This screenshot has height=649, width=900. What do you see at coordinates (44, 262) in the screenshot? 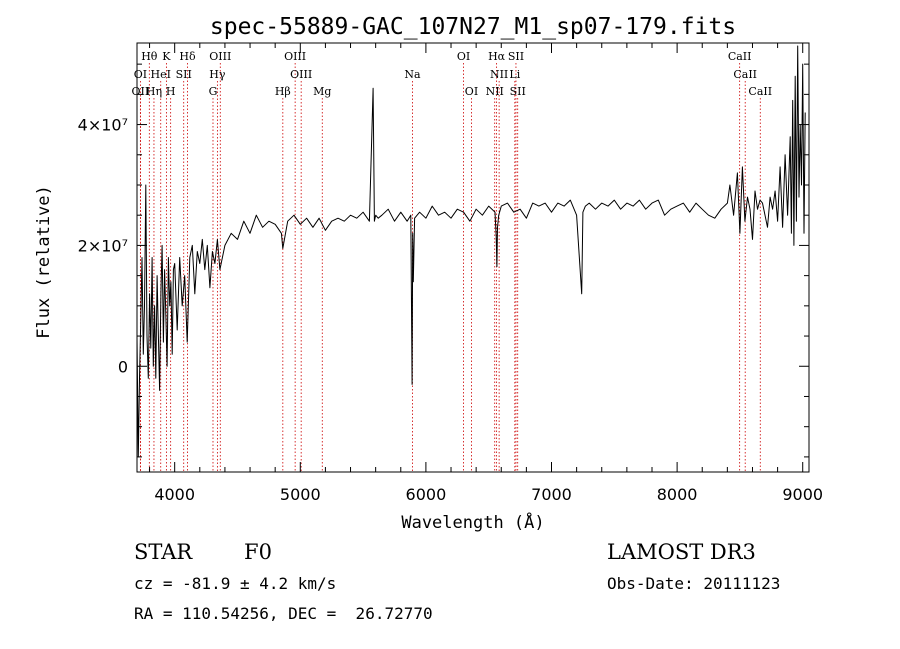
I see `y-axis-label: Flux (relative)` at bounding box center [44, 262].